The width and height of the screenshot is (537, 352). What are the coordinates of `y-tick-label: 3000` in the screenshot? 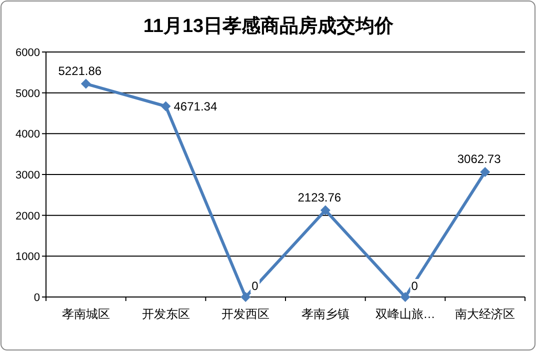 It's located at (28, 176).